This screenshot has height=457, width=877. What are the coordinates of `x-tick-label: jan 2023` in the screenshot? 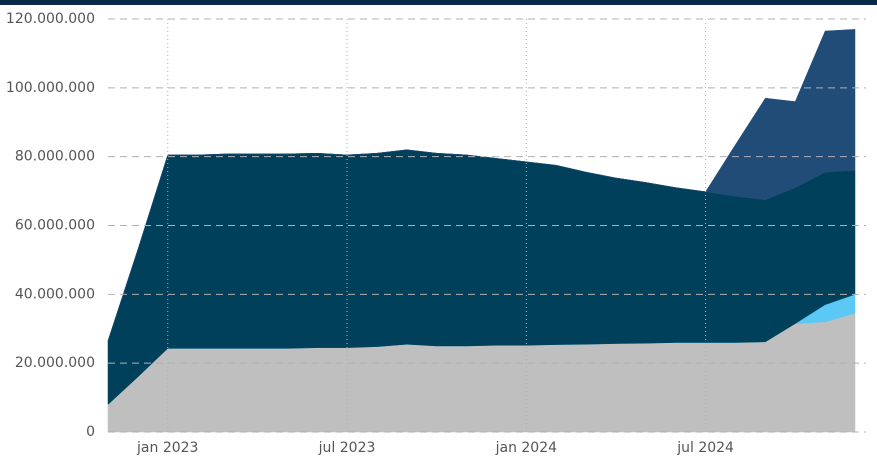 It's located at (167, 448).